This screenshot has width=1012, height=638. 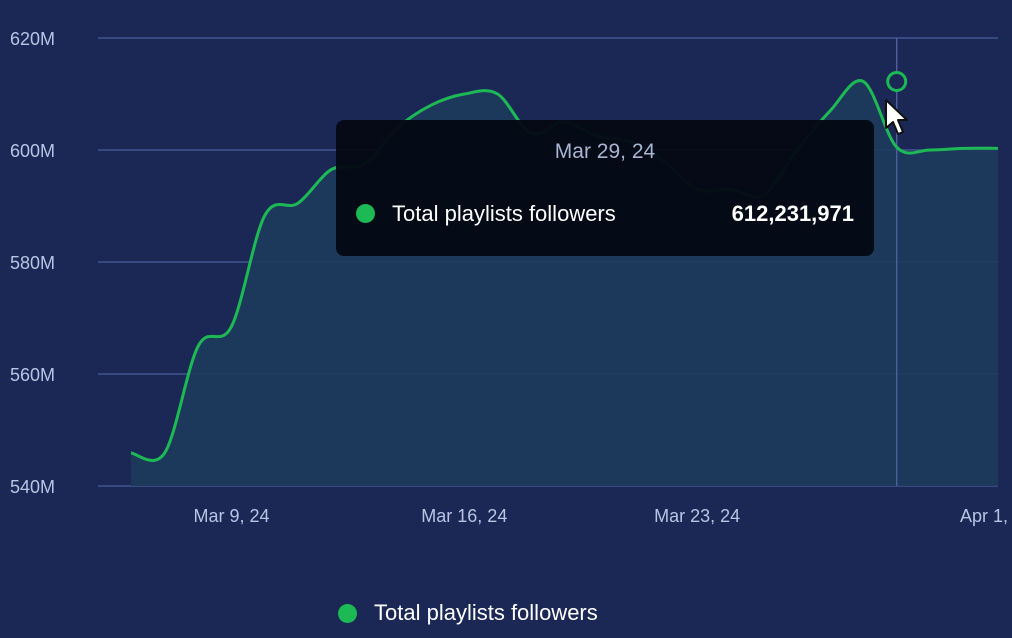 What do you see at coordinates (231, 516) in the screenshot?
I see `x-tick-label: Mar 9, 24` at bounding box center [231, 516].